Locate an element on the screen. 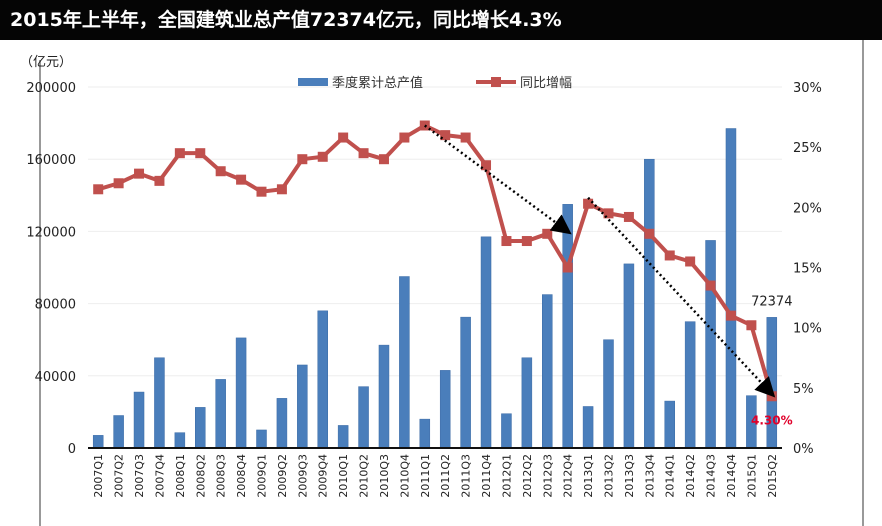  growth-marker-2009Q4 is located at coordinates (322, 156).